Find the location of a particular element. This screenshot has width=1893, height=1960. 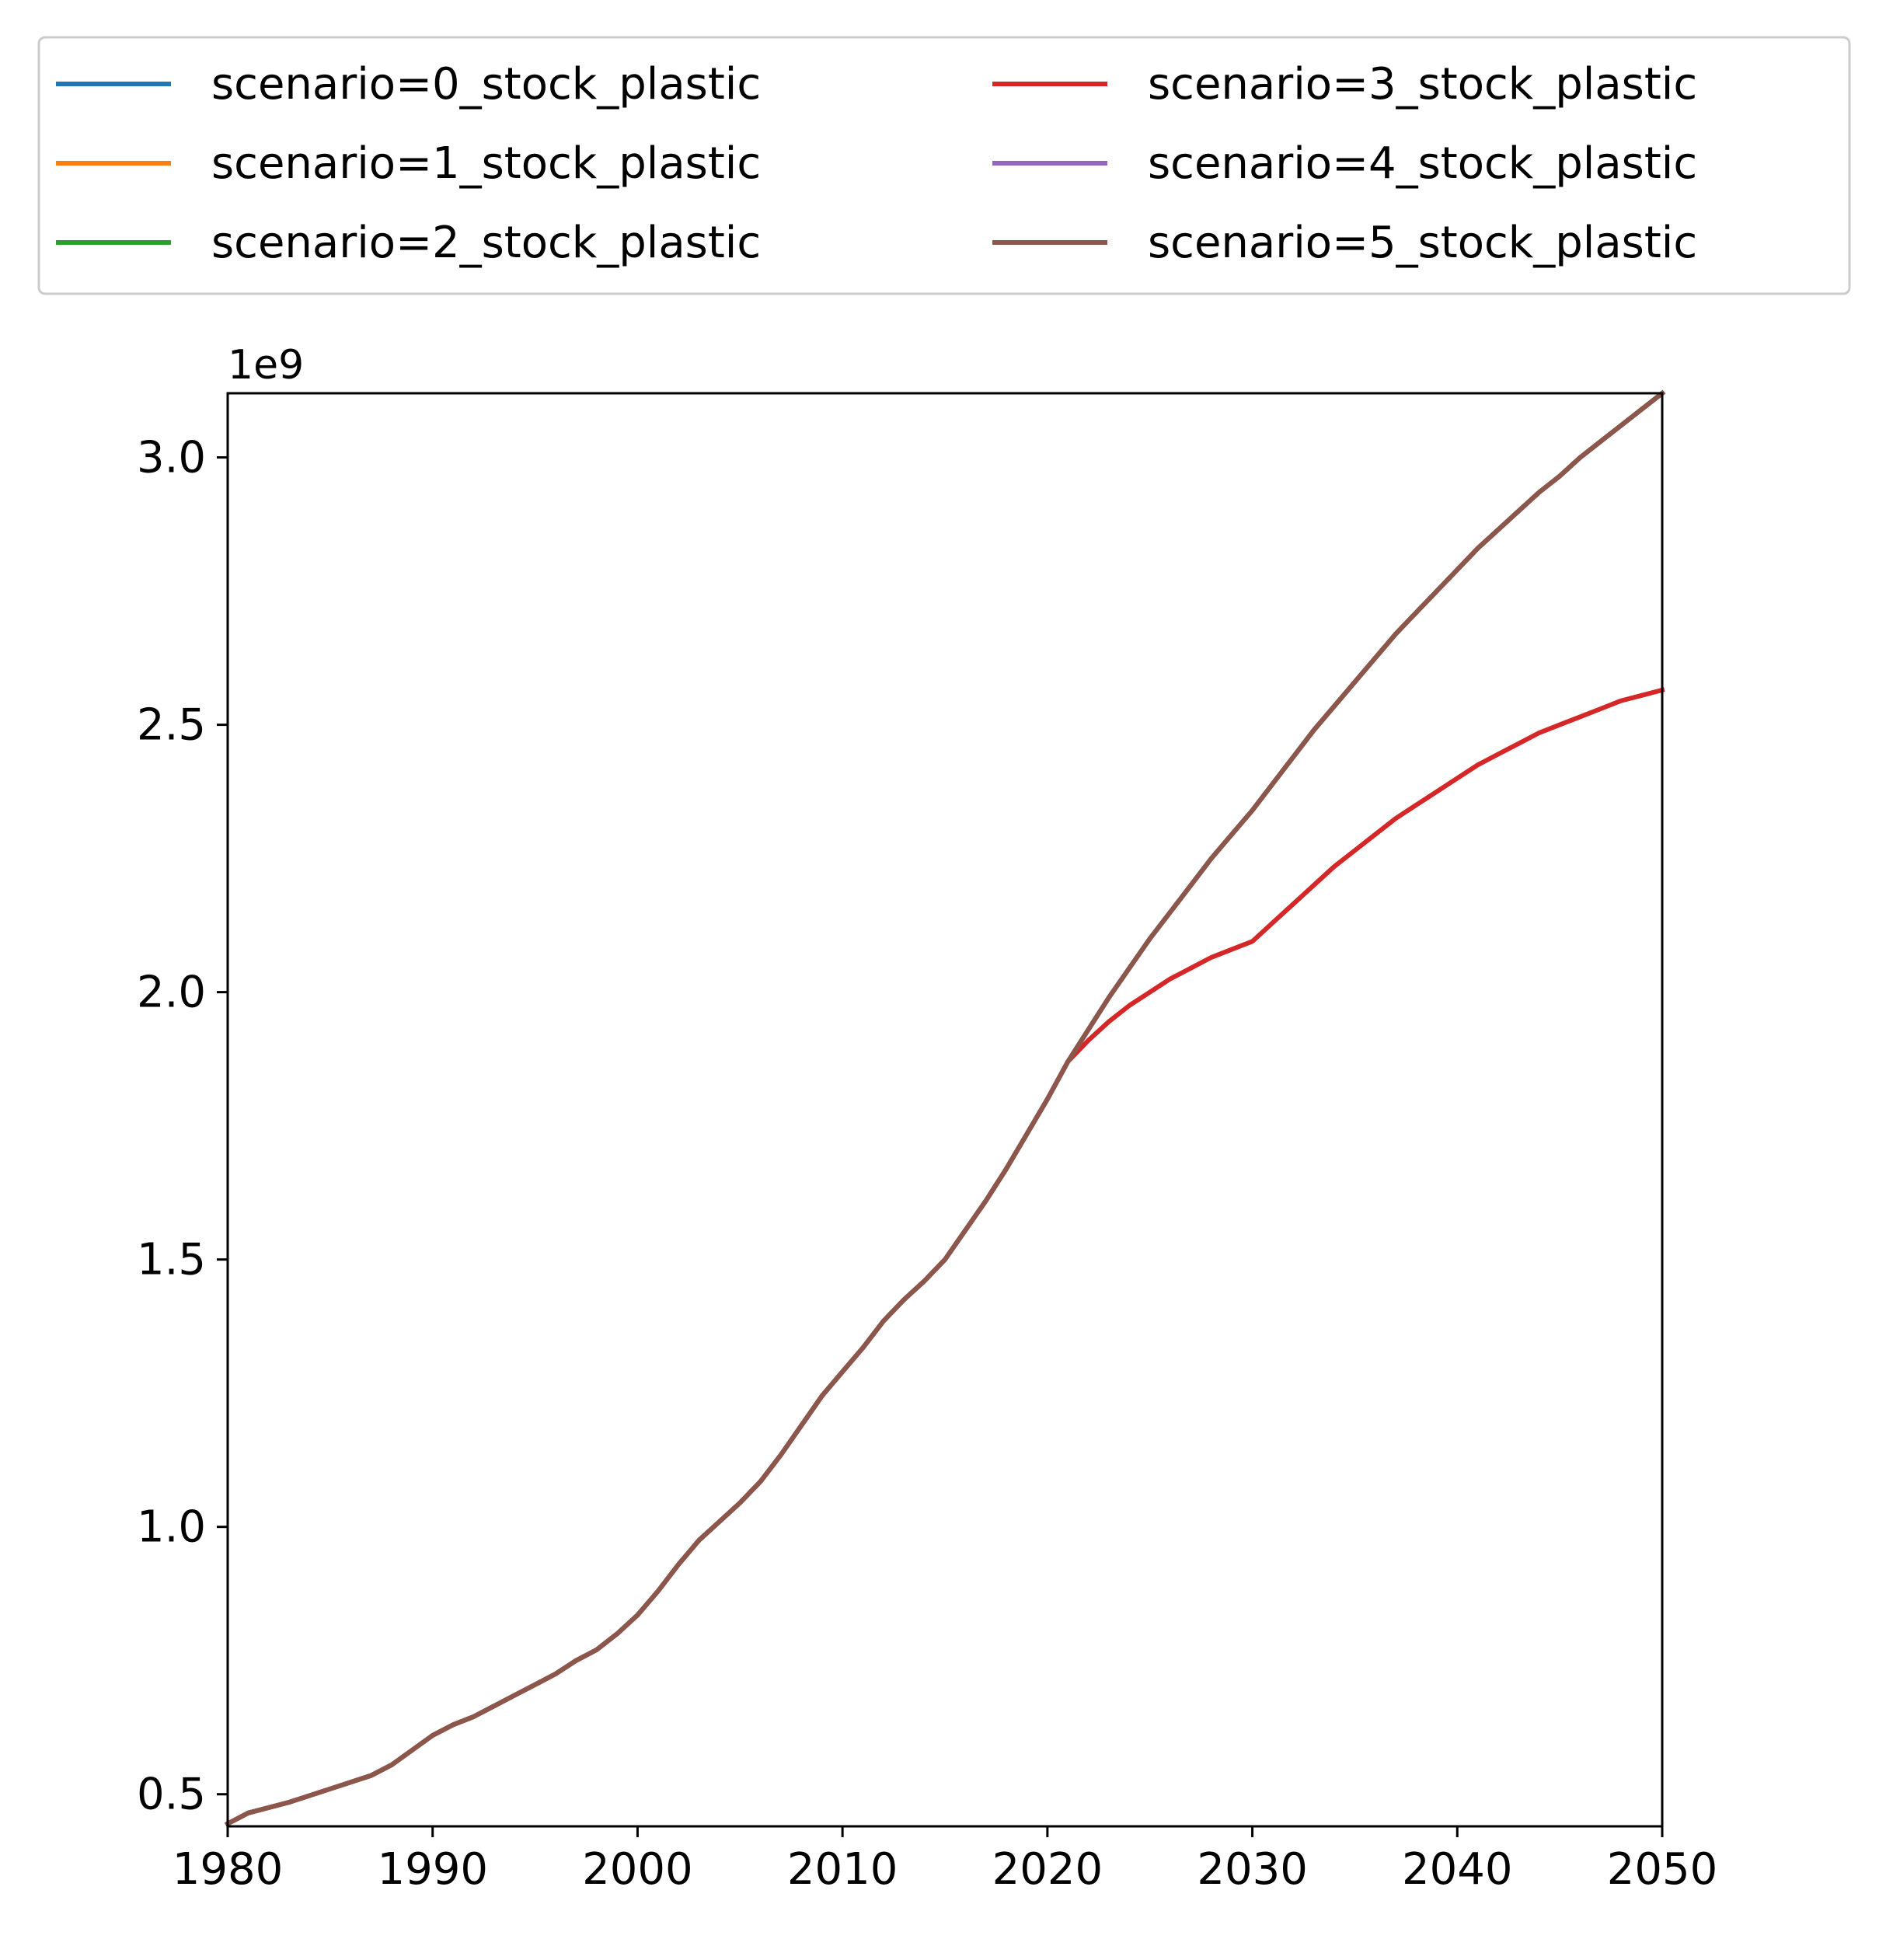

y-axis-ticks: 0.5 1.0 1.5 2.0 2.5 3.0 is located at coordinates (182, 1126).